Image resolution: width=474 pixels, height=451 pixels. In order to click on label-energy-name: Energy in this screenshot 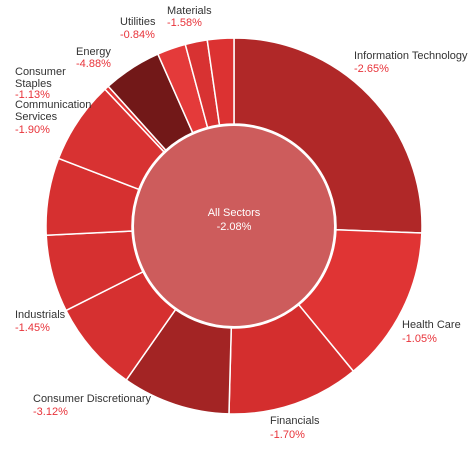, I will do `click(93, 52)`.